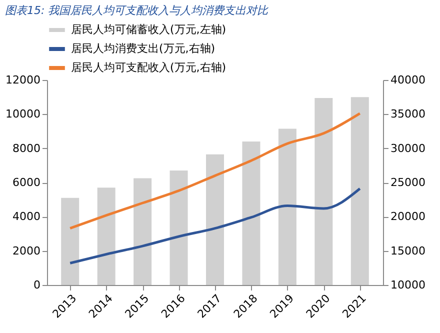 This screenshot has height=333, width=440. What do you see at coordinates (408, 114) in the screenshot?
I see `y2-tick-label: 35000` at bounding box center [408, 114].